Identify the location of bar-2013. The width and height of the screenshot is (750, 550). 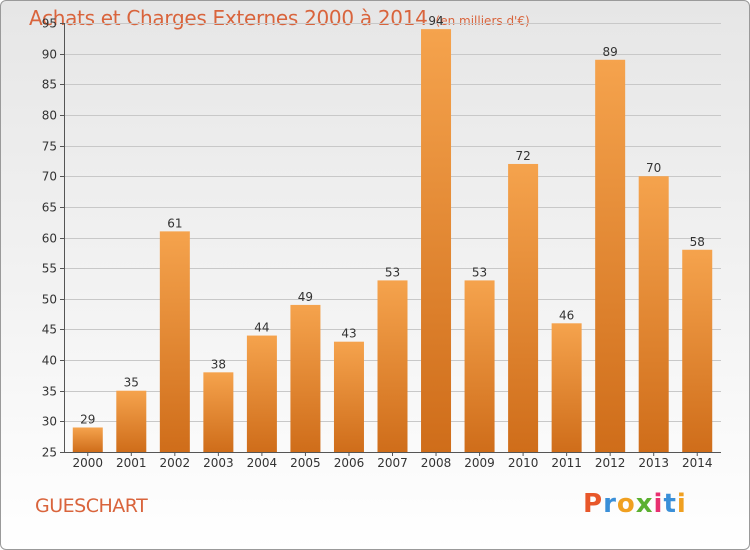
(653, 314).